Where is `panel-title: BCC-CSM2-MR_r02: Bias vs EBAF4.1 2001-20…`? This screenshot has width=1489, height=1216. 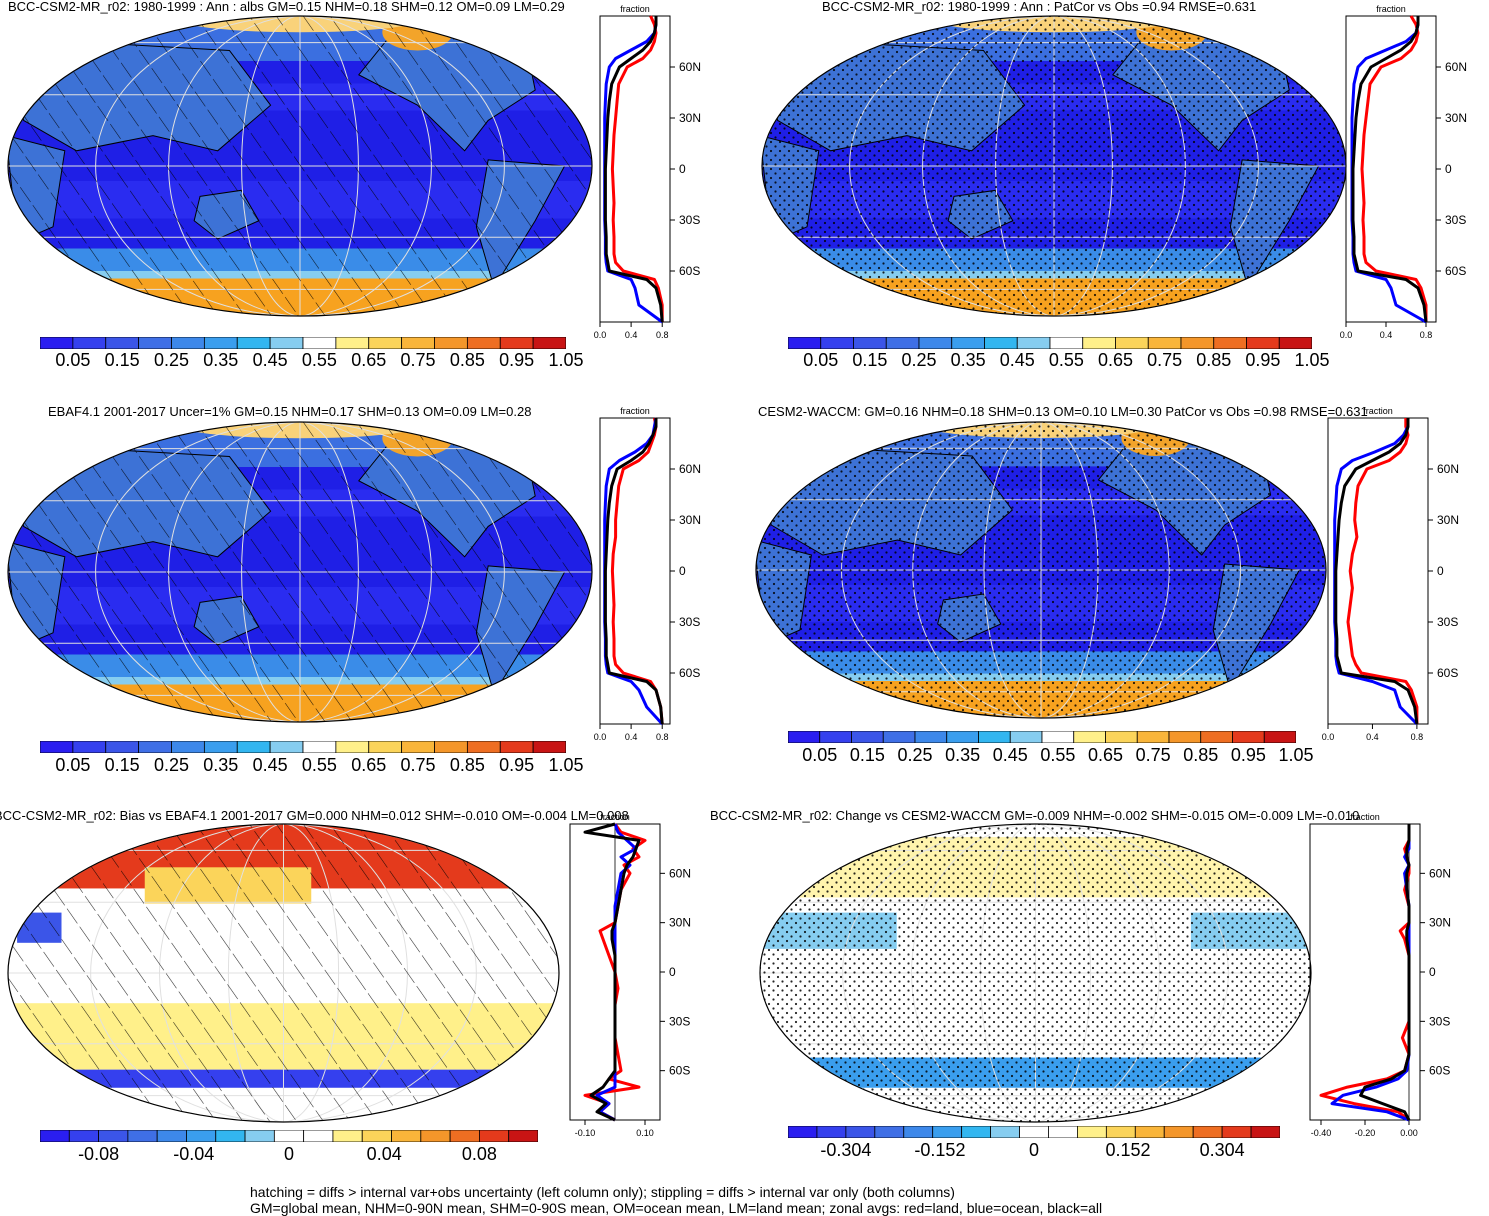 panel-title: BCC-CSM2-MR_r02: Bias vs EBAF4.1 2001-20… is located at coordinates (314, 815).